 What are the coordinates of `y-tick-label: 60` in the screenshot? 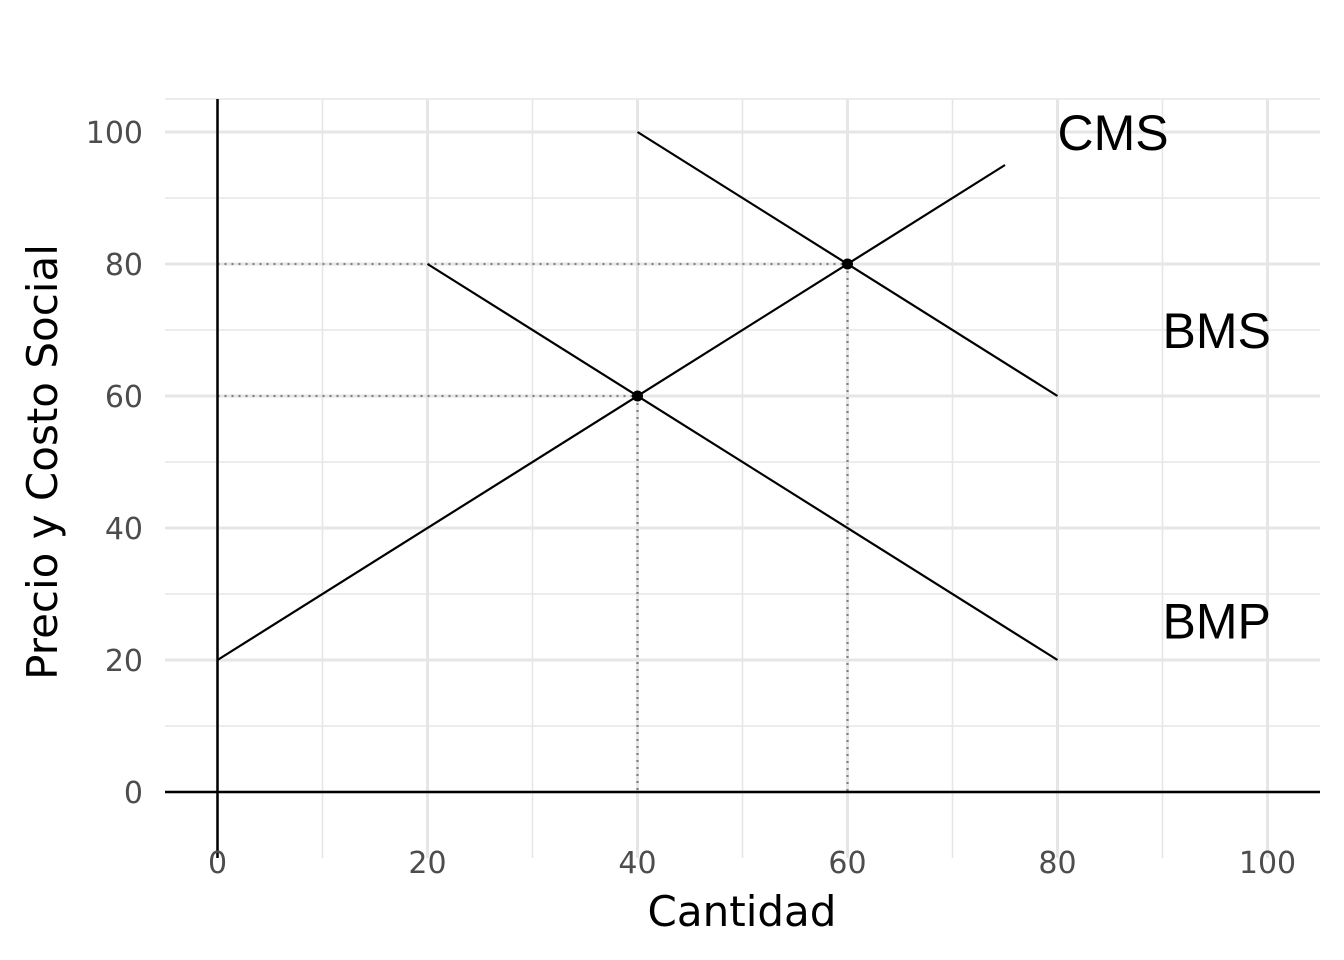 It's located at (124, 397).